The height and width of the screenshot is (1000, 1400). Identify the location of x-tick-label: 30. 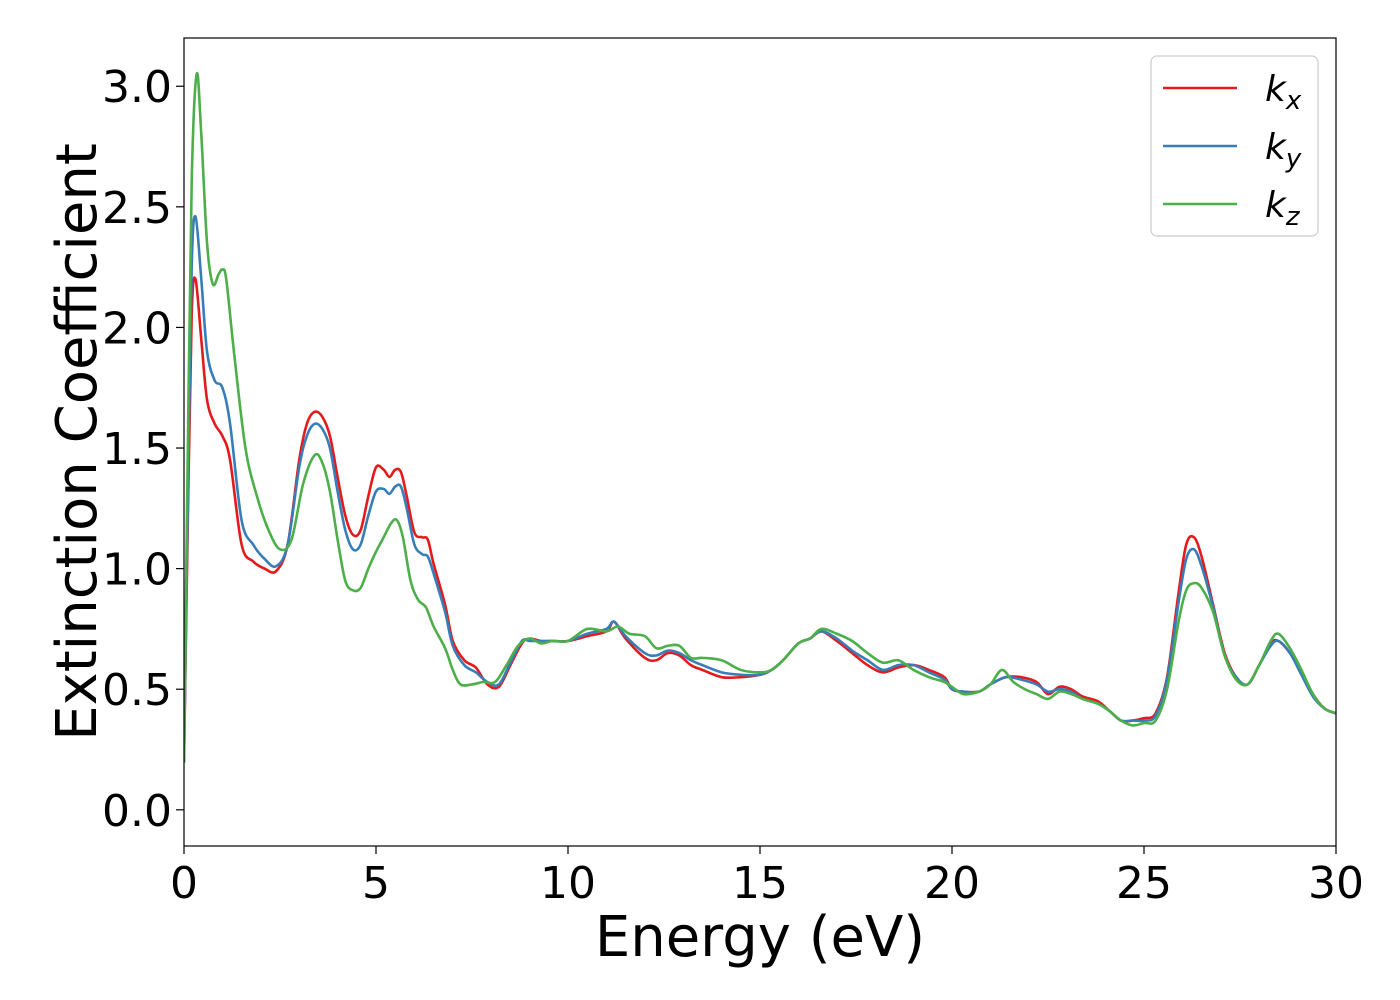
(1336, 883).